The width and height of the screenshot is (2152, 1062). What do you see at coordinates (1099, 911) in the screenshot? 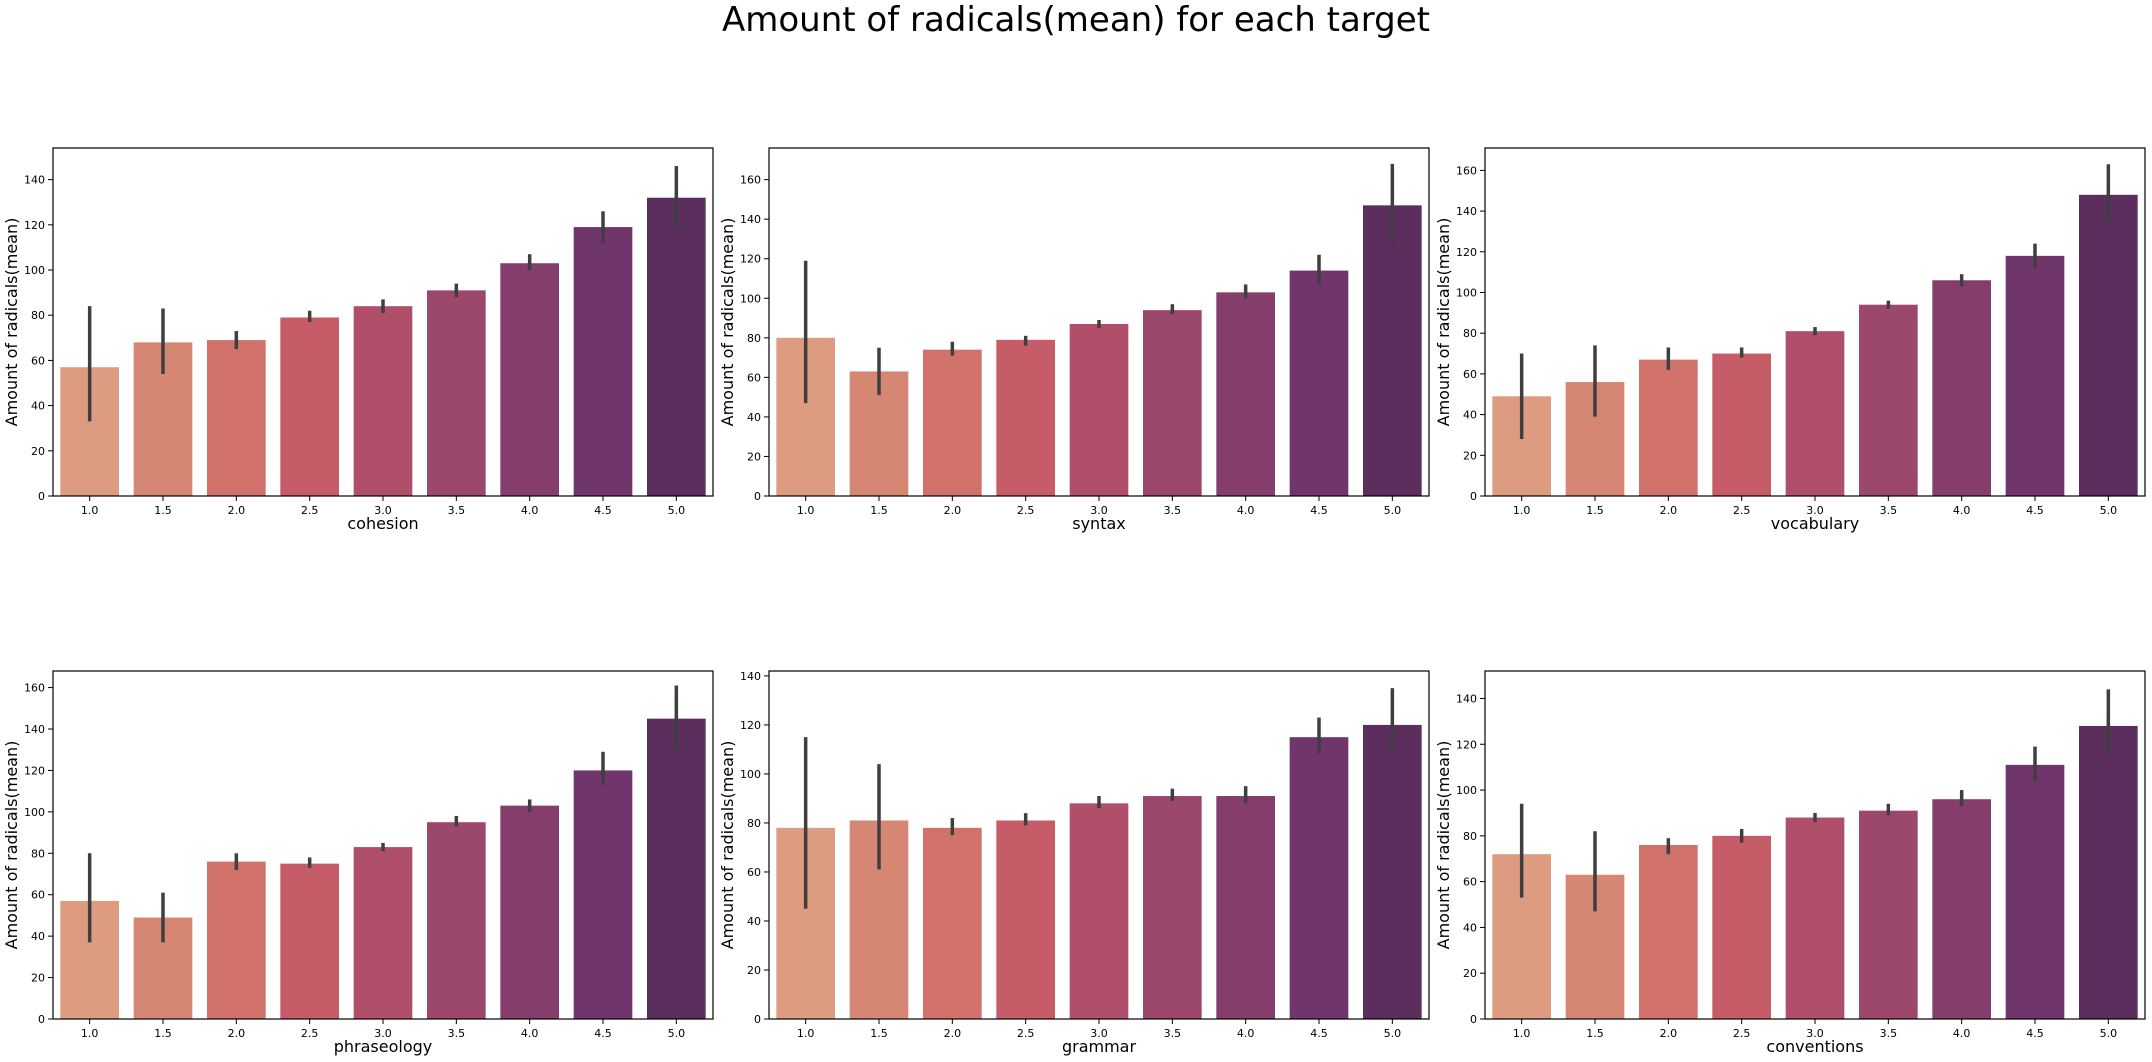
I see `bar-grammar-3.0` at bounding box center [1099, 911].